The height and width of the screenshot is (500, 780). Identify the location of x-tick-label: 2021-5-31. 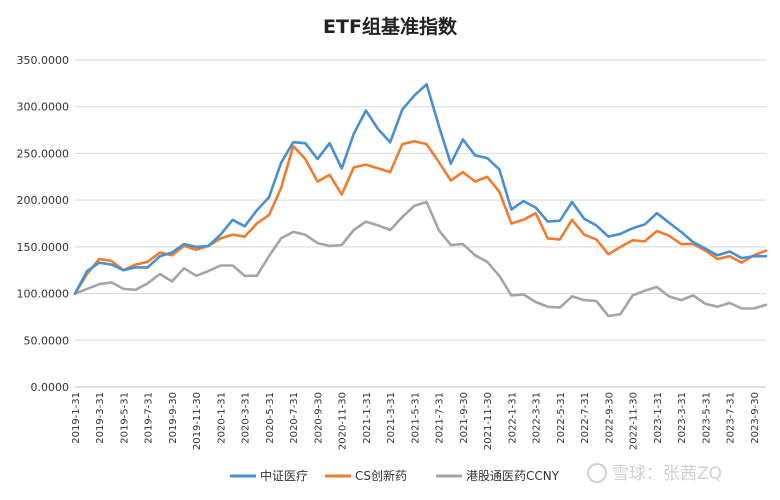
(415, 418).